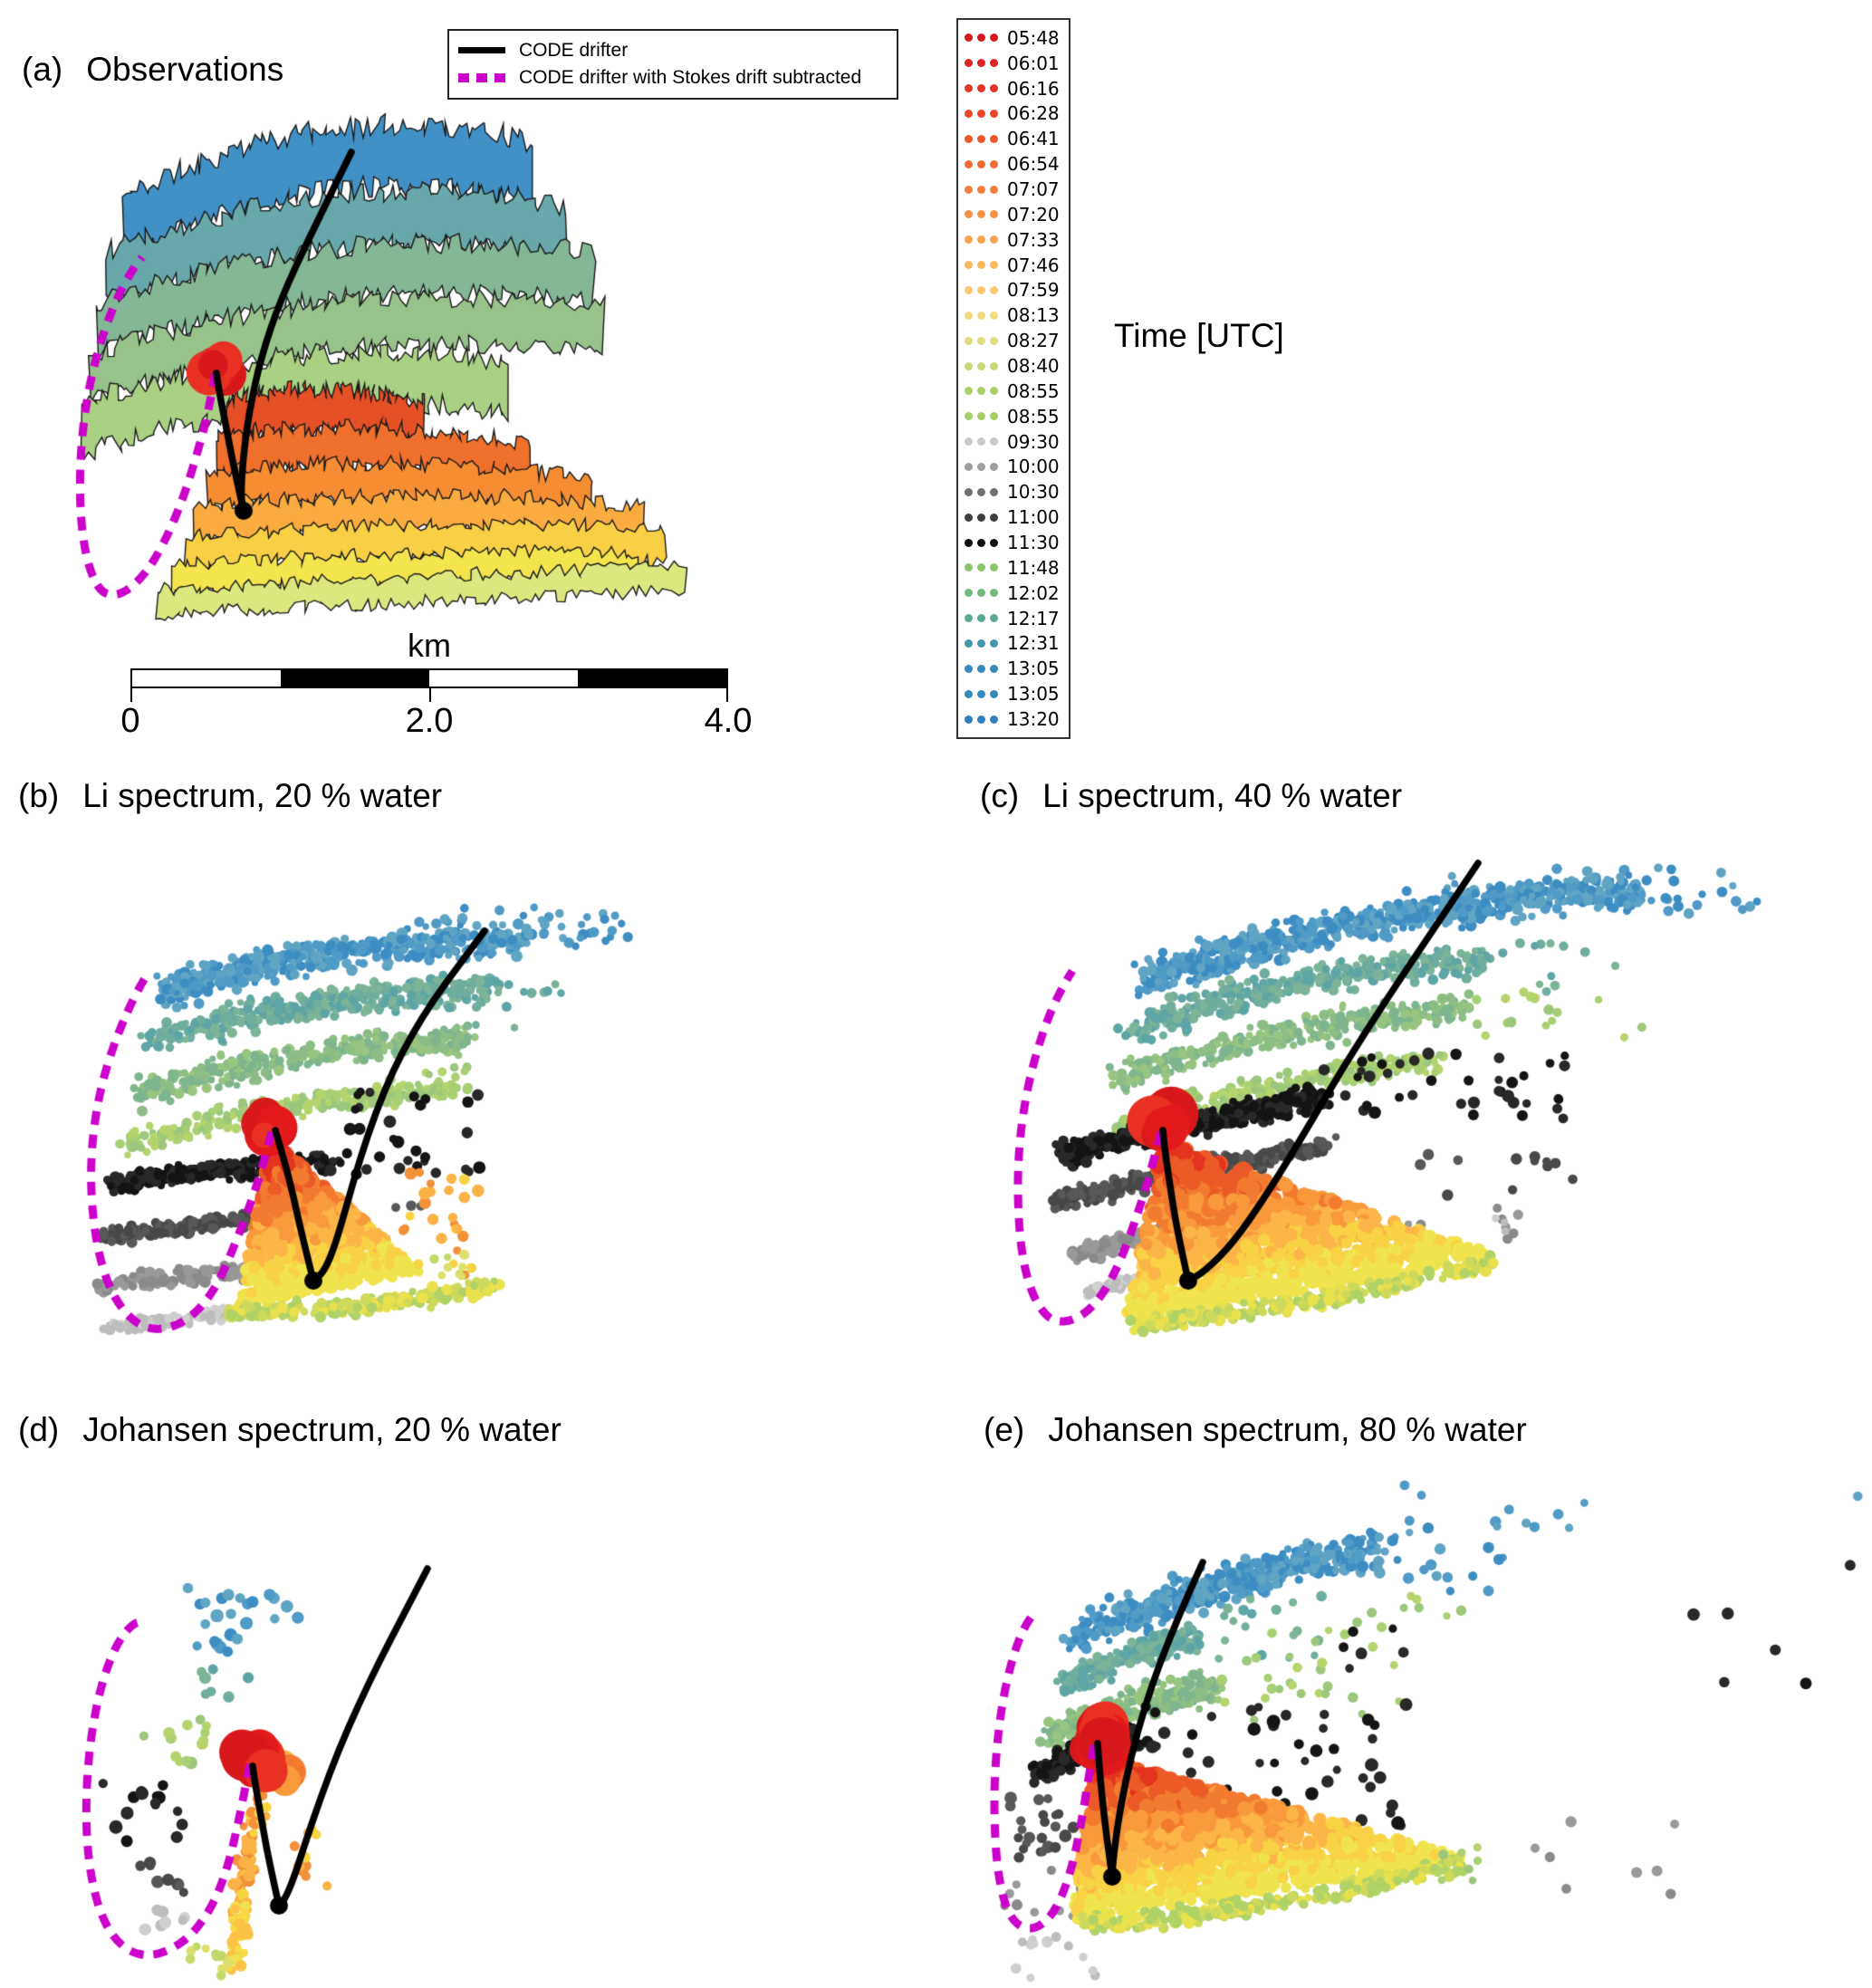 The width and height of the screenshot is (1872, 1988). Describe the element at coordinates (1033, 416) in the screenshot. I see `time-legend-label: 08:55` at that location.